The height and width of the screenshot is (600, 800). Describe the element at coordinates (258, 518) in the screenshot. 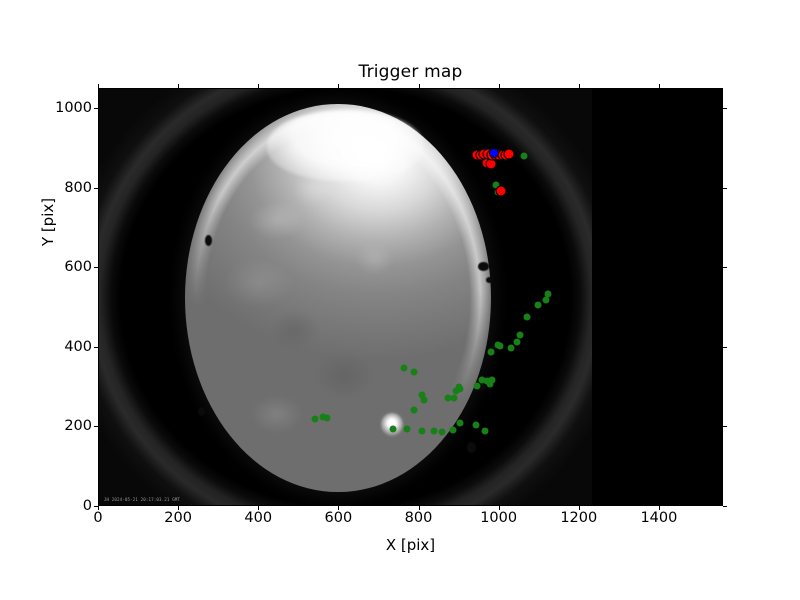

I see `x-tick-label: 400` at that location.